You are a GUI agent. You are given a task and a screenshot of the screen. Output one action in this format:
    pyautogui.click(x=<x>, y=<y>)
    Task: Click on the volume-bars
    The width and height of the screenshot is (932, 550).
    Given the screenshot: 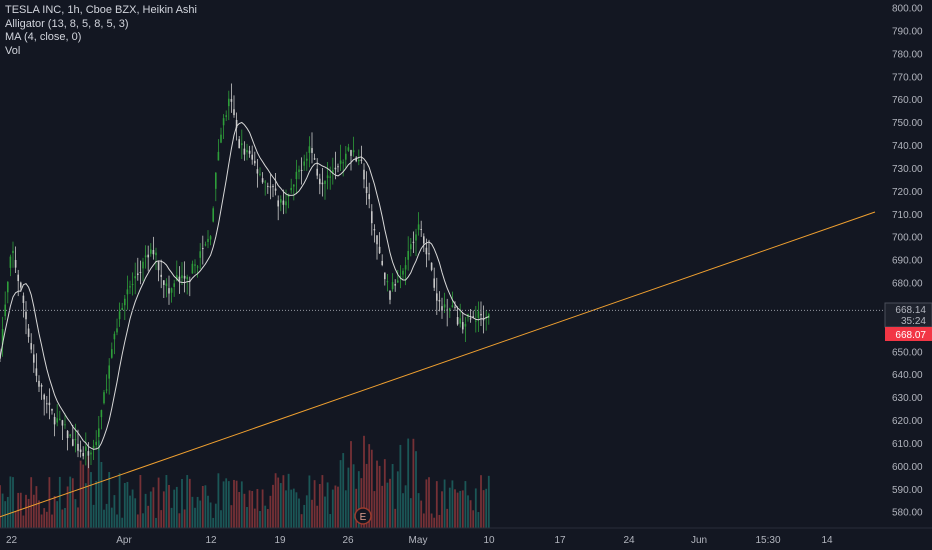 What is the action you would take?
    pyautogui.click(x=245, y=481)
    